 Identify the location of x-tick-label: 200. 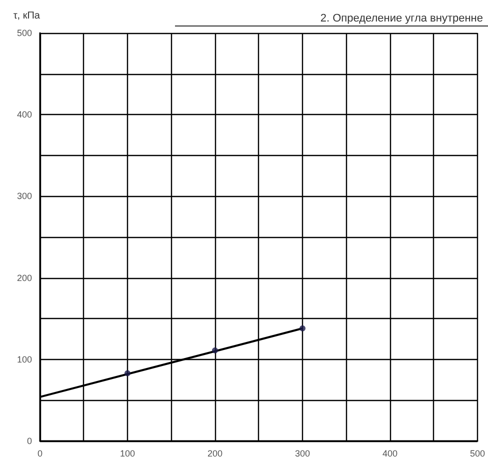
(215, 453).